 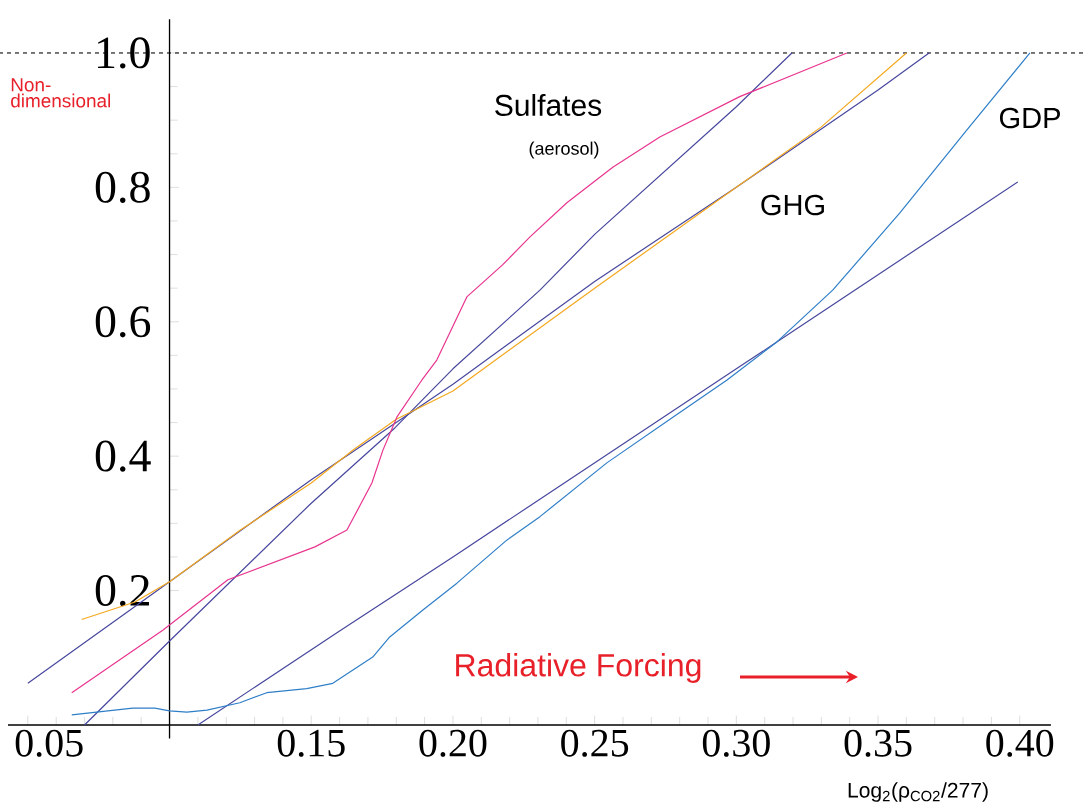 I want to click on x-tick-label: 0.35, so click(x=878, y=743).